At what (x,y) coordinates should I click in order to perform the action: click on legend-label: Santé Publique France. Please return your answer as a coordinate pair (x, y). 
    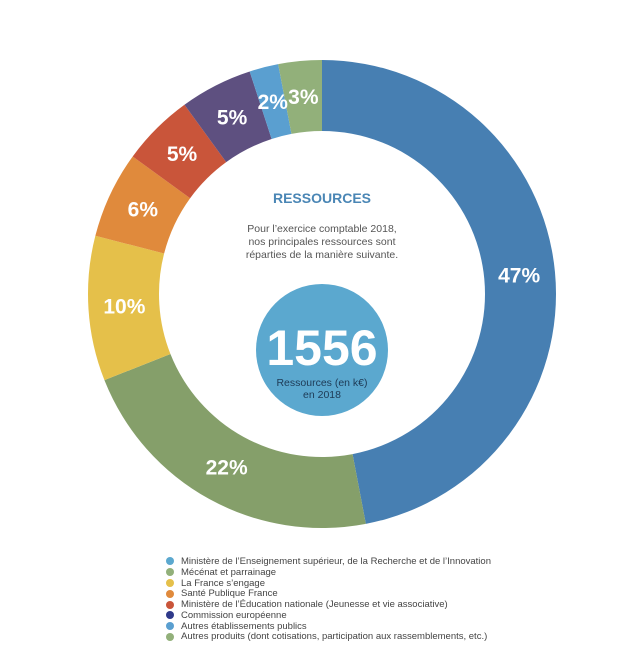
    Looking at the image, I should click on (229, 594).